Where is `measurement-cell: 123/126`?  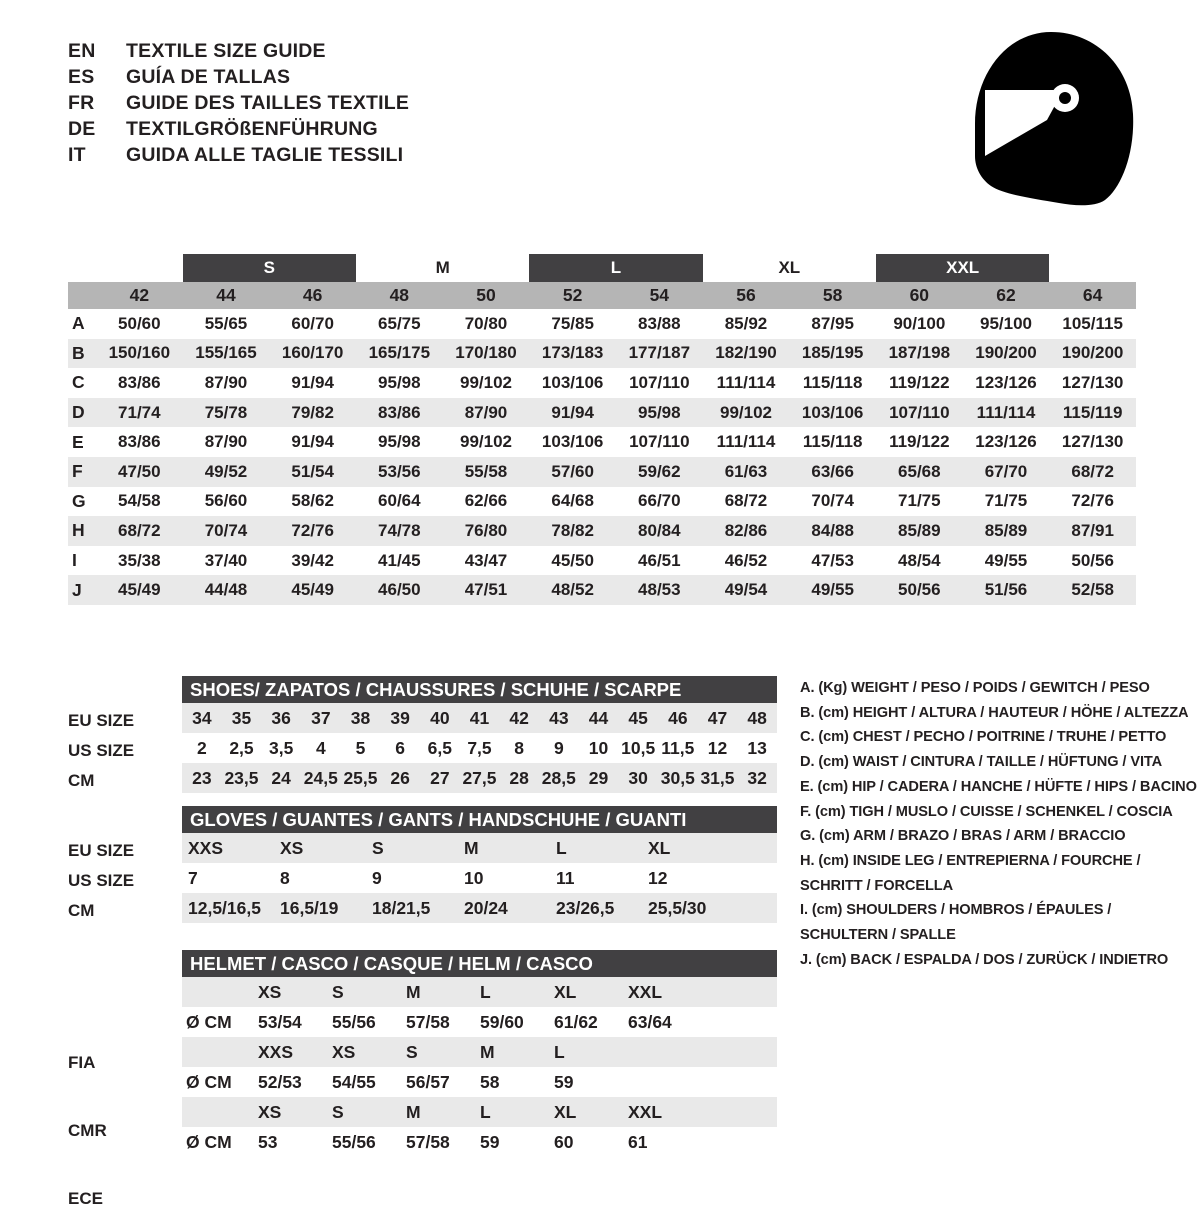
measurement-cell: 123/126 is located at coordinates (1006, 382).